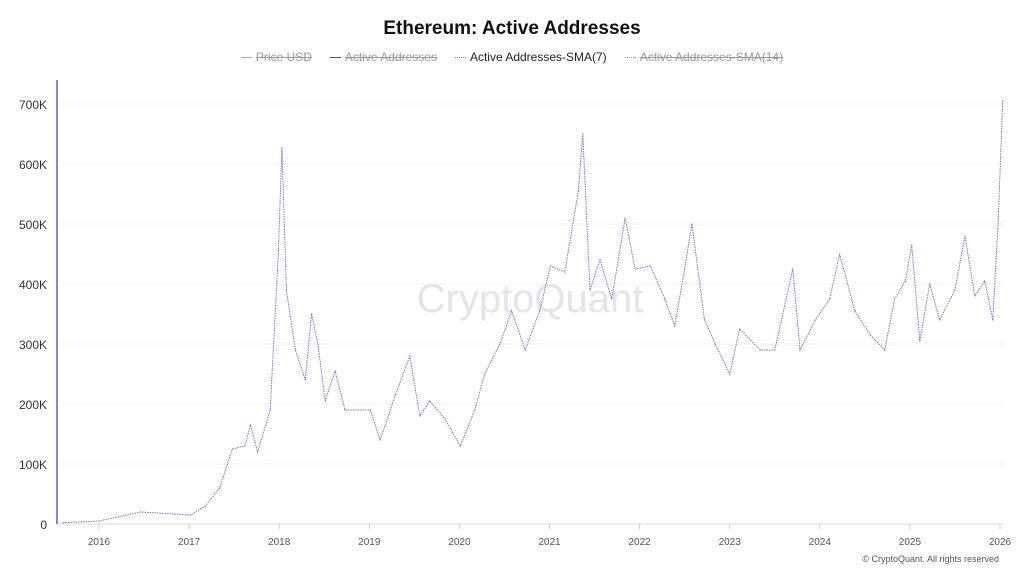  What do you see at coordinates (930, 559) in the screenshot?
I see `copyright: © CryptoQuant. All rights reserved` at bounding box center [930, 559].